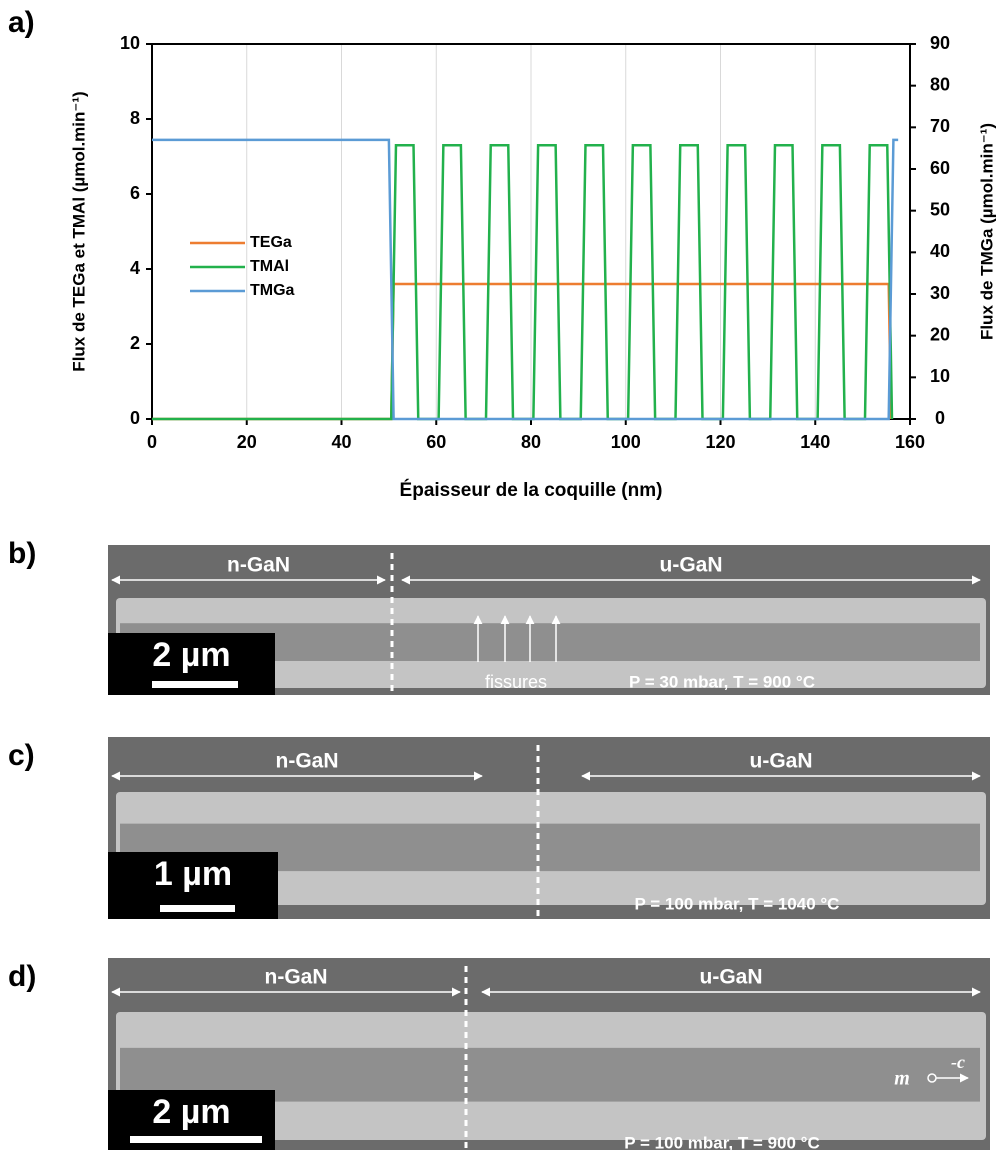  I want to click on y-tick-label: 0, so click(135, 418).